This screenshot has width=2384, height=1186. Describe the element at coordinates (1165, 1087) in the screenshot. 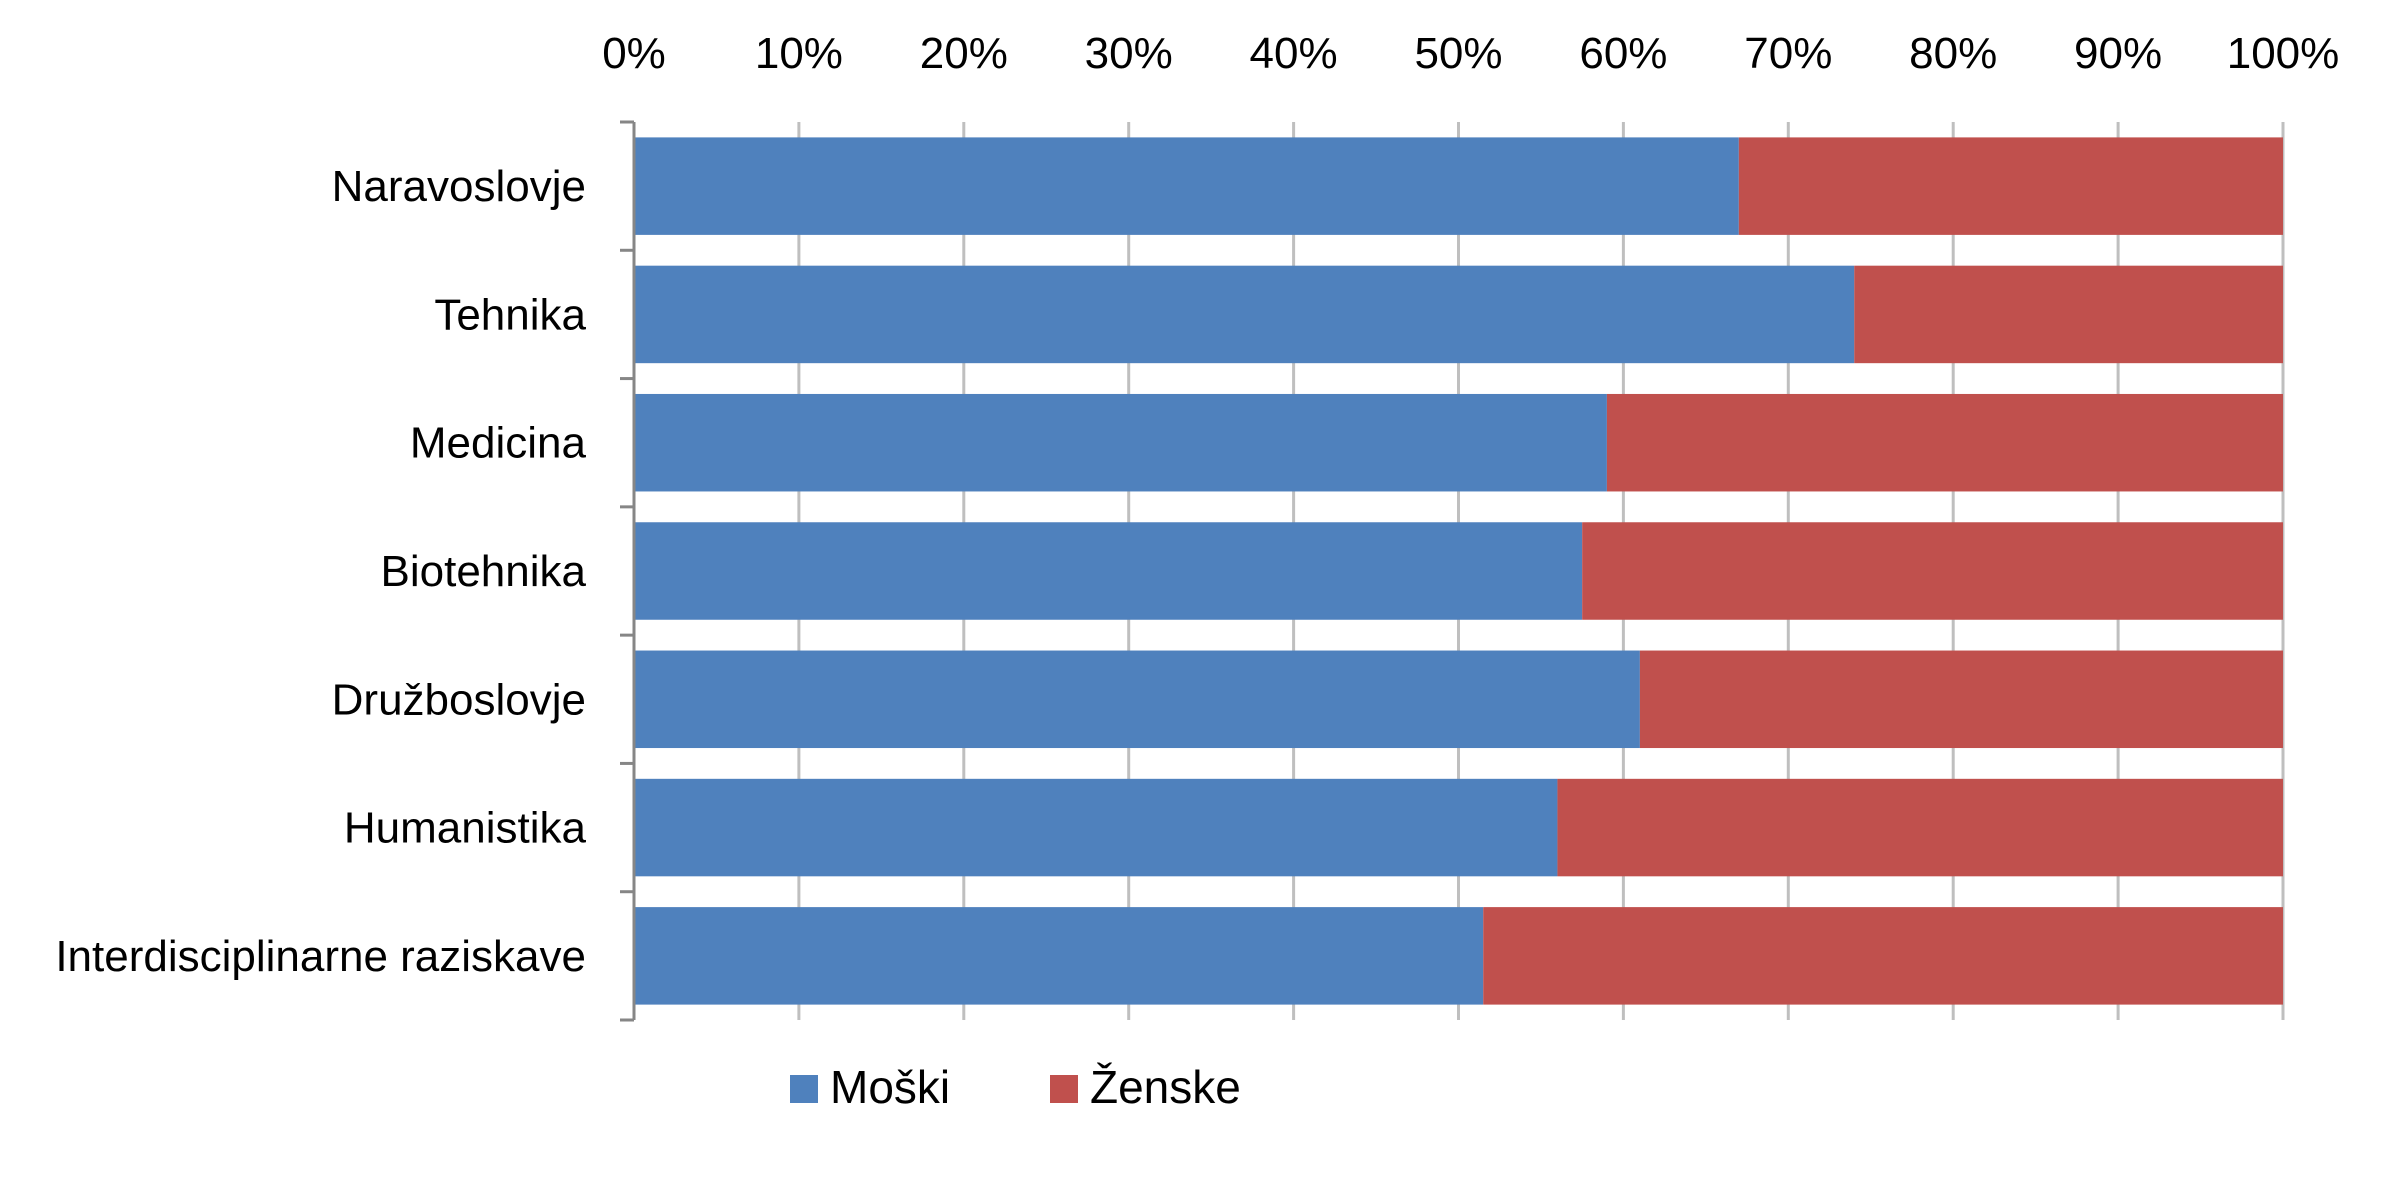

I see `legend-label: Ženske` at that location.